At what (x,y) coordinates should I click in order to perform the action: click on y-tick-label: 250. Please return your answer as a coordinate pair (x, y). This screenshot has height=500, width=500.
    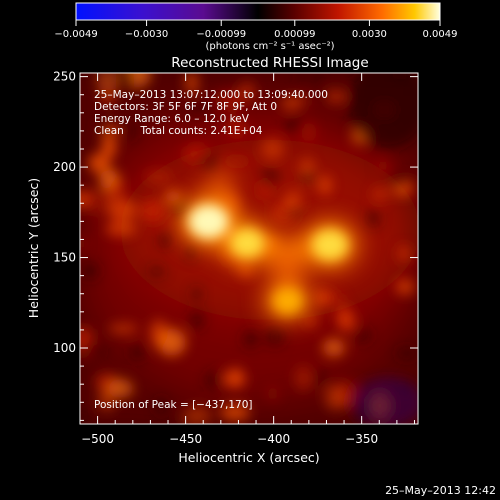
    Looking at the image, I should click on (64, 77).